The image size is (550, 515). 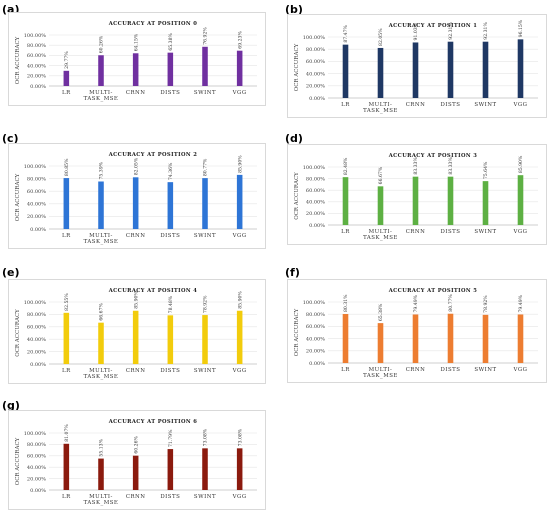 What do you see at coordinates (433, 156) in the screenshot?
I see `chart-title: ACCURACY AT POSITION 3` at bounding box center [433, 156].